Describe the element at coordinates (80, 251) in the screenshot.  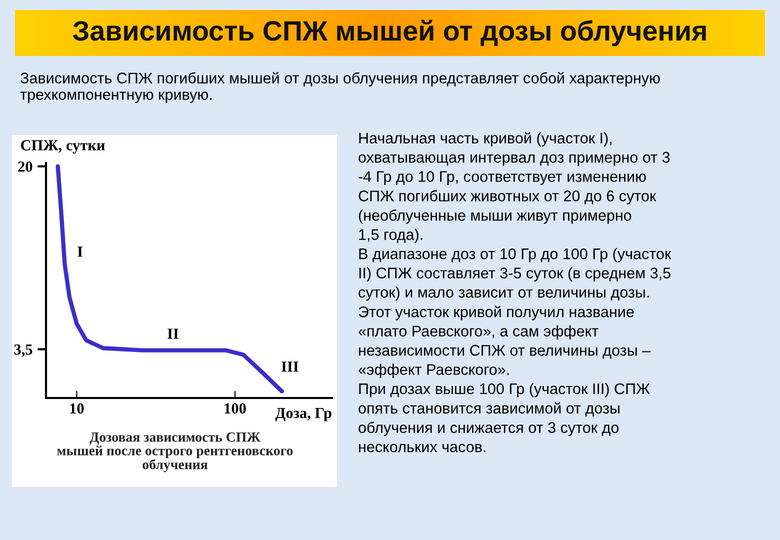
I see `annotation: I` at that location.